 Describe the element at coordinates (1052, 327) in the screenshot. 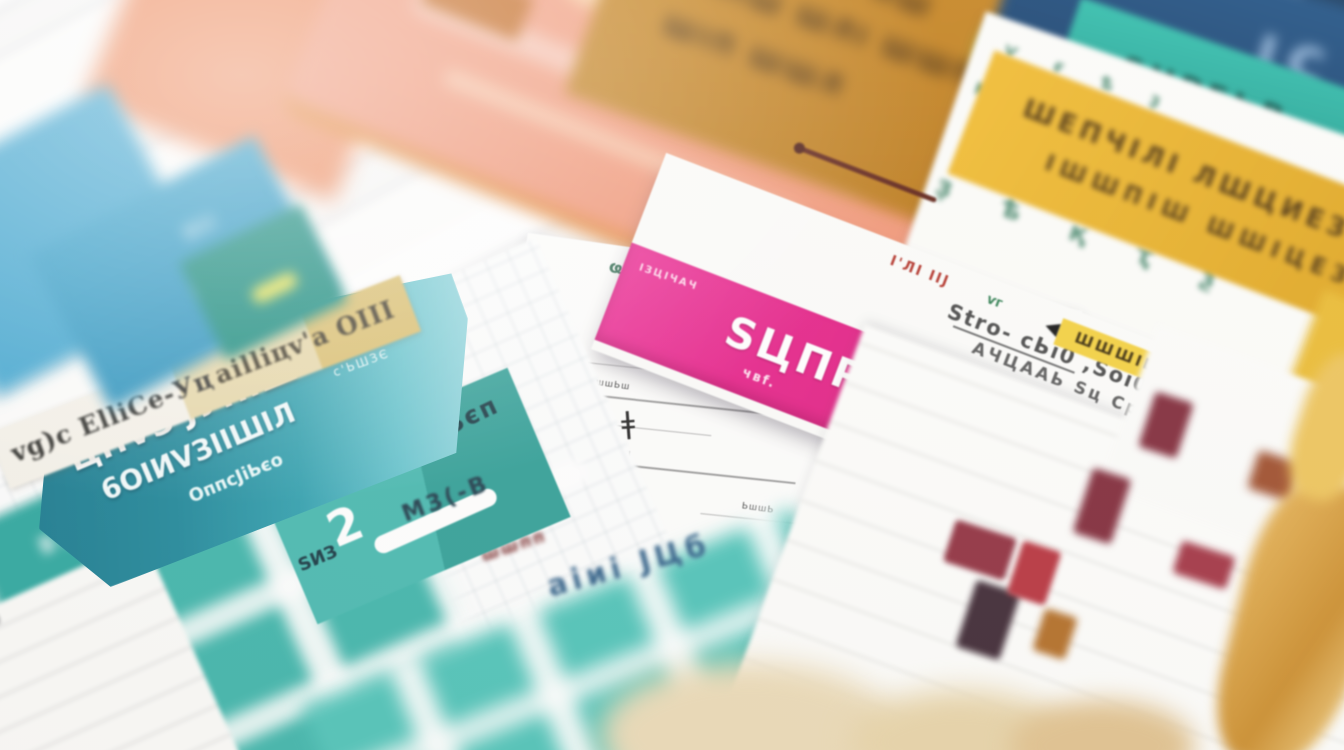

I see `highlight-cap-icon: ◀` at that location.